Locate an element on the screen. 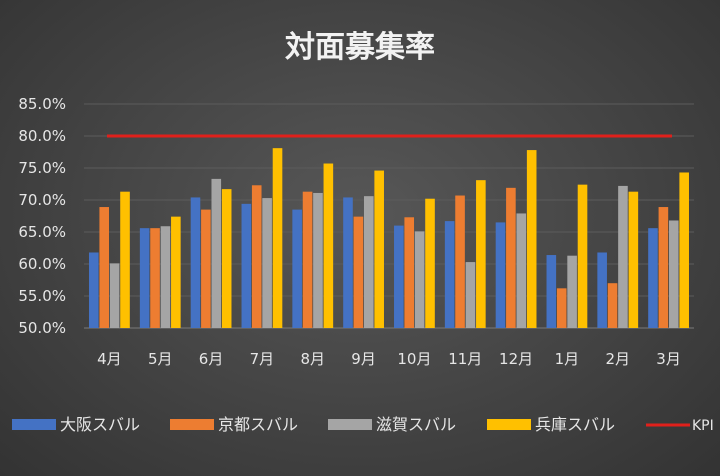  x-tick-label: 7月 is located at coordinates (262, 359).